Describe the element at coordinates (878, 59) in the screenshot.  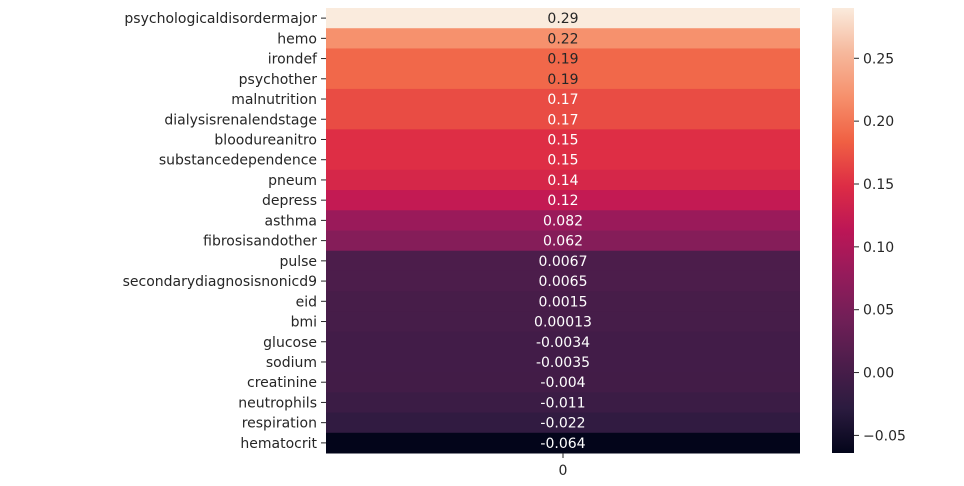
I see `colorbar-tick-label: 0.25` at that location.